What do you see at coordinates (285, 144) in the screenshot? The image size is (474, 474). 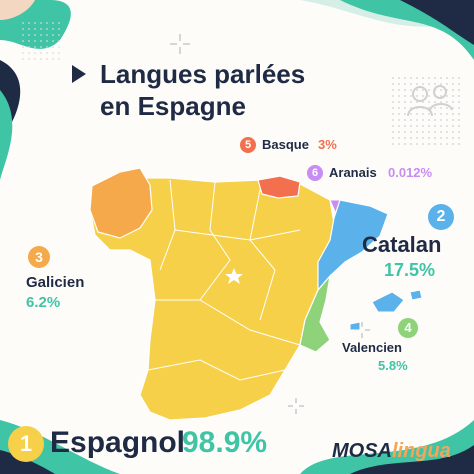 I see `label-basque: Basque` at bounding box center [285, 144].